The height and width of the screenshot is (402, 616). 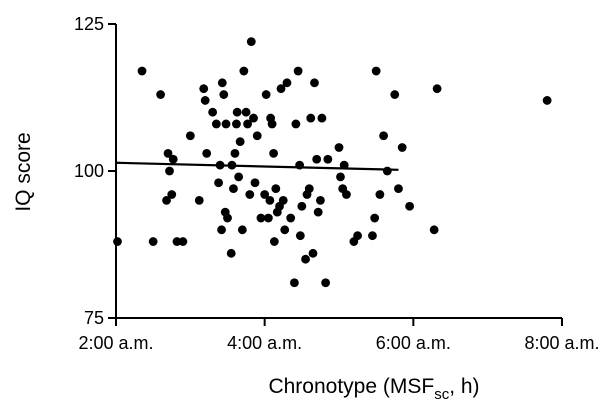 I want to click on trendline, so click(x=257, y=166).